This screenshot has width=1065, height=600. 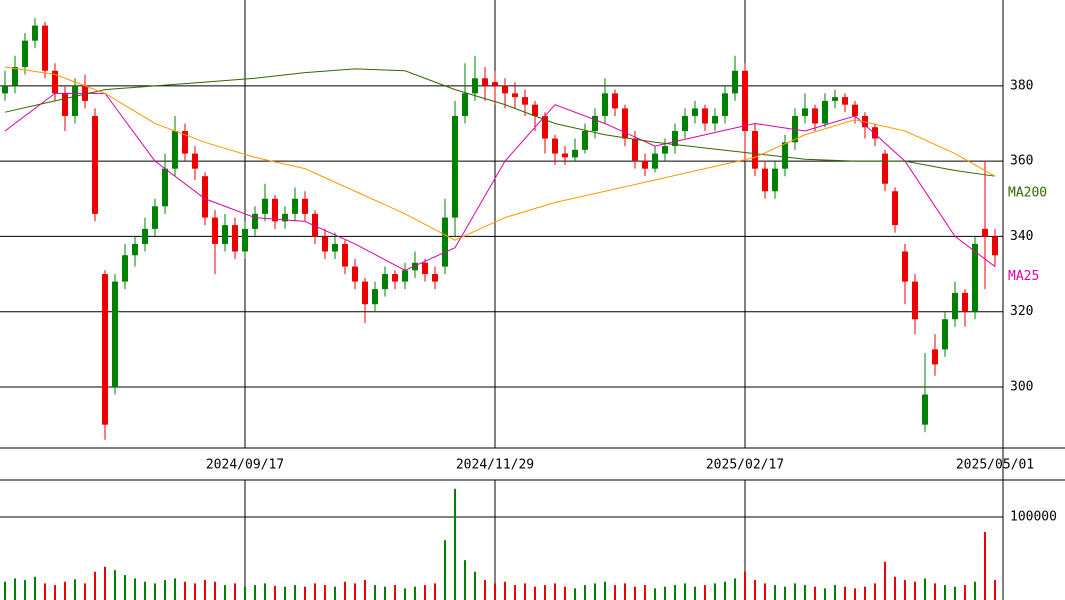 I want to click on x-tick-label: 2025/05/01, so click(x=995, y=465).